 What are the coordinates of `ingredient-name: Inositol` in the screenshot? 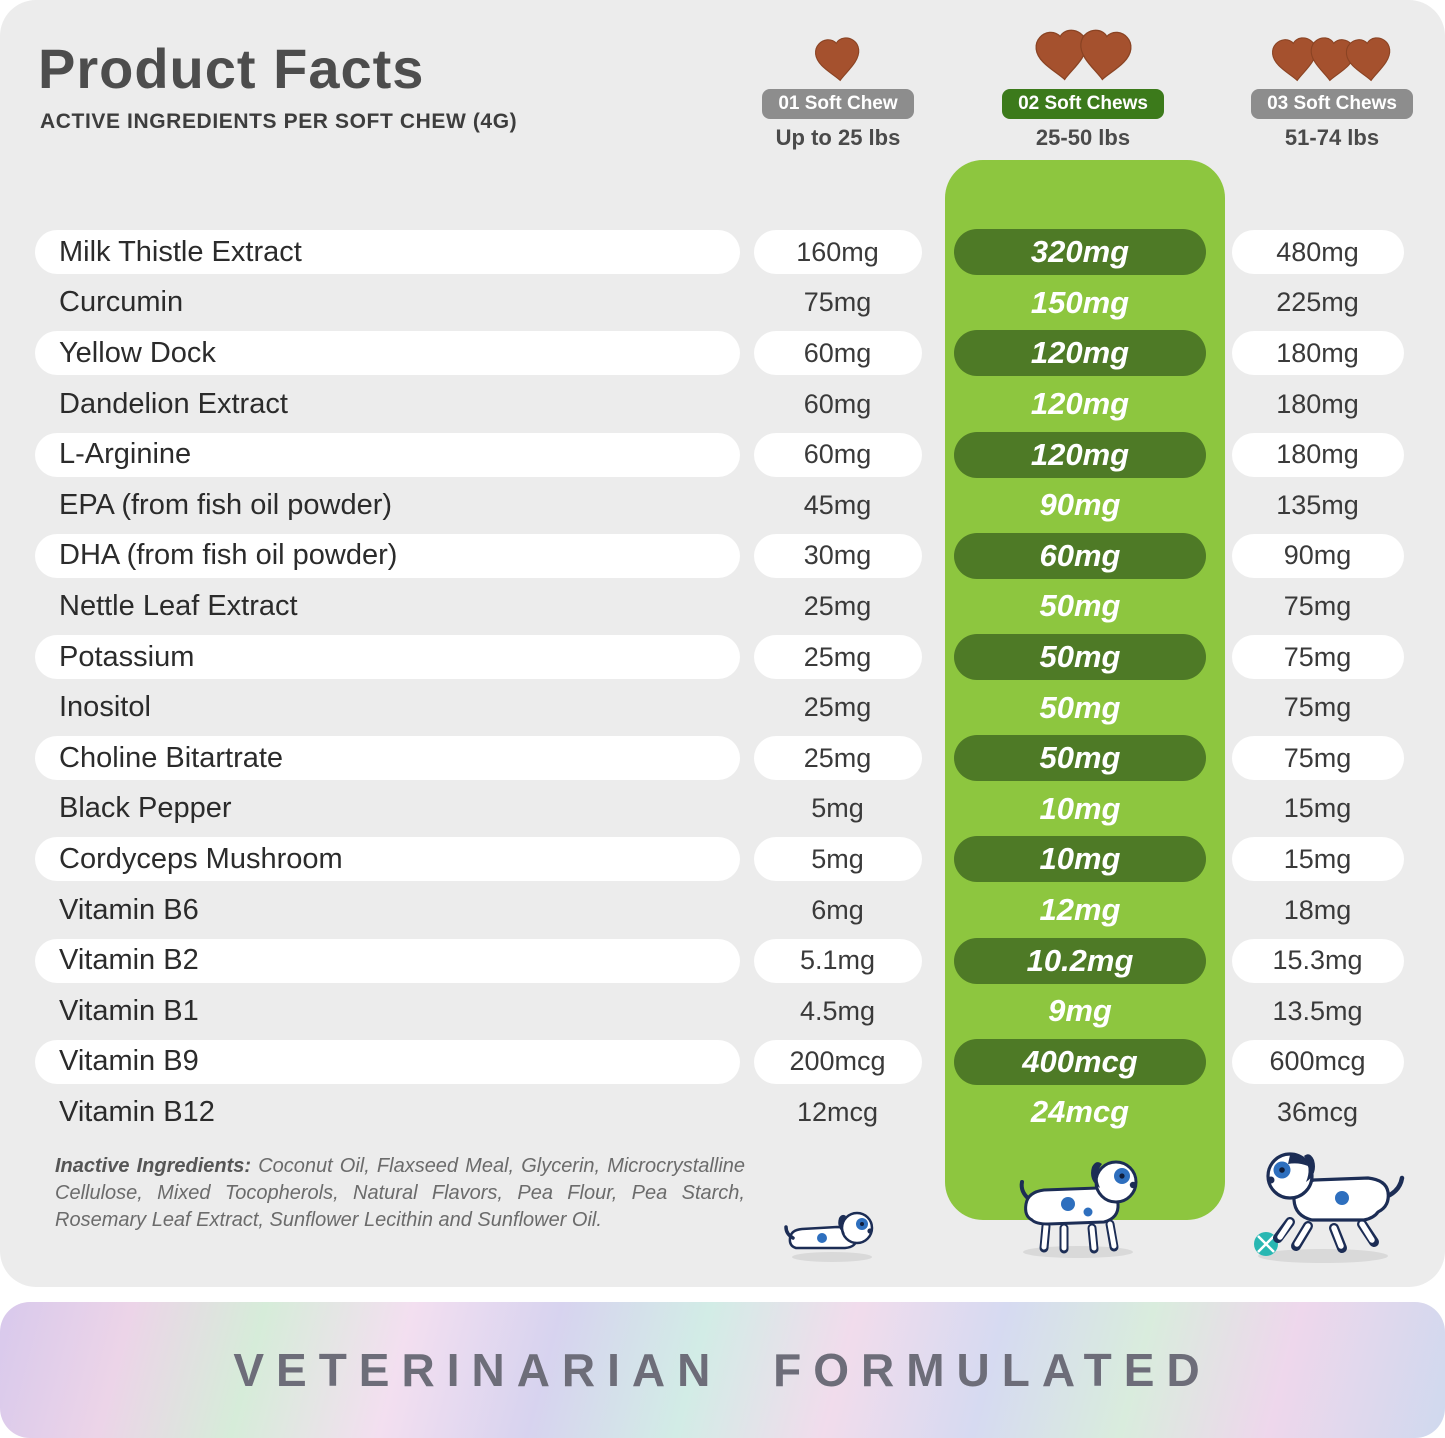 It's located at (105, 707).